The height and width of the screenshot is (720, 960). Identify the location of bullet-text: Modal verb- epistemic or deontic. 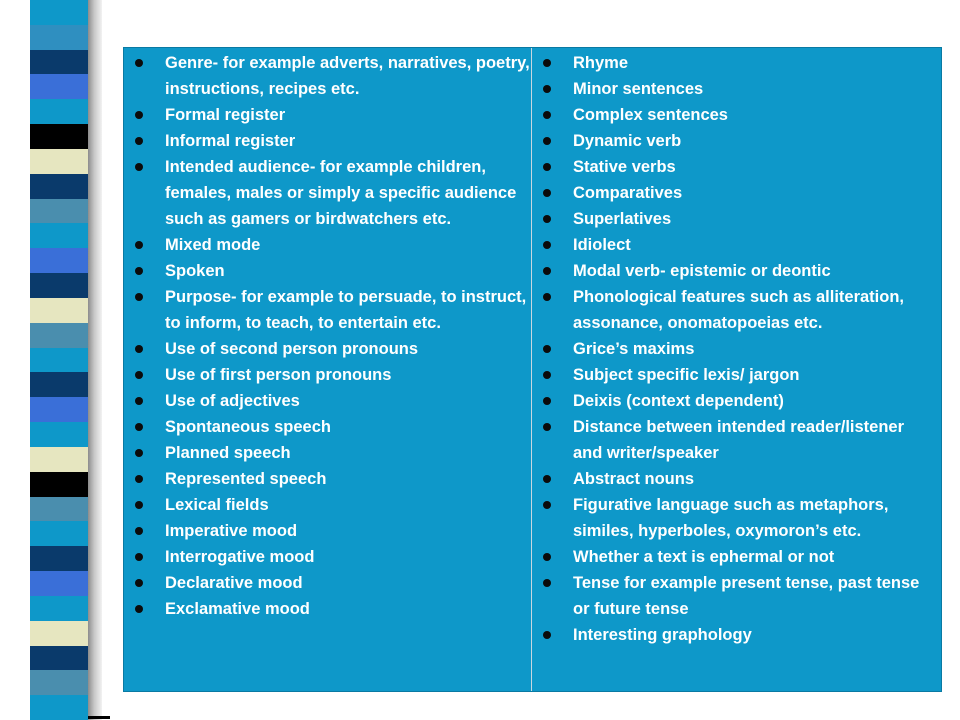
(702, 271).